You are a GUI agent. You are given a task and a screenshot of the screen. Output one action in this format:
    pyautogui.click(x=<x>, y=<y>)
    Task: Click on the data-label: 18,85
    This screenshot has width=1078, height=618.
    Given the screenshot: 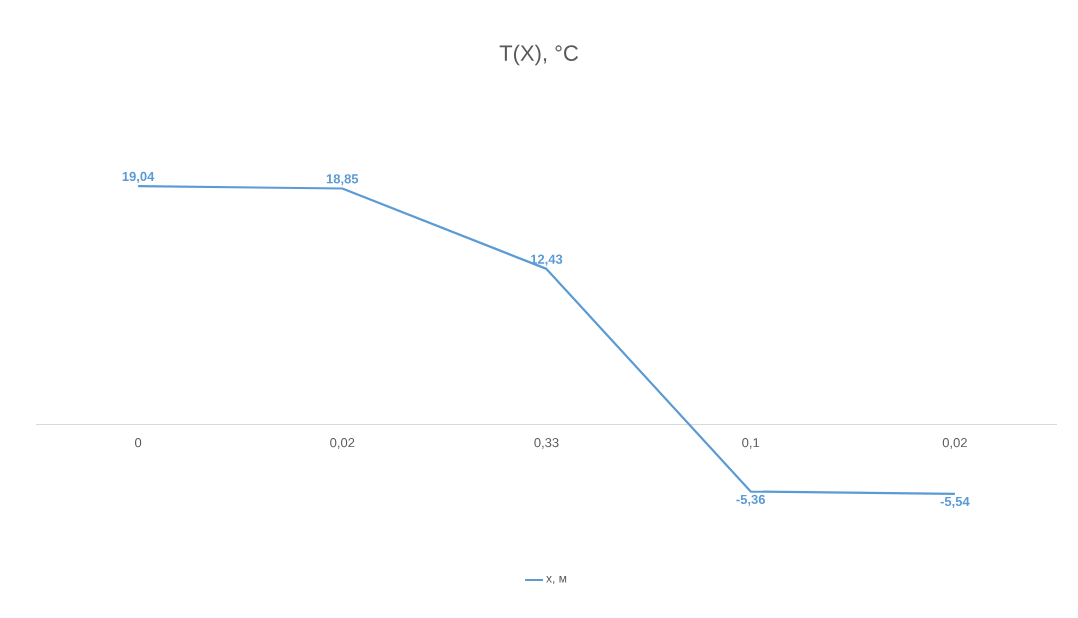 What is the action you would take?
    pyautogui.click(x=342, y=180)
    